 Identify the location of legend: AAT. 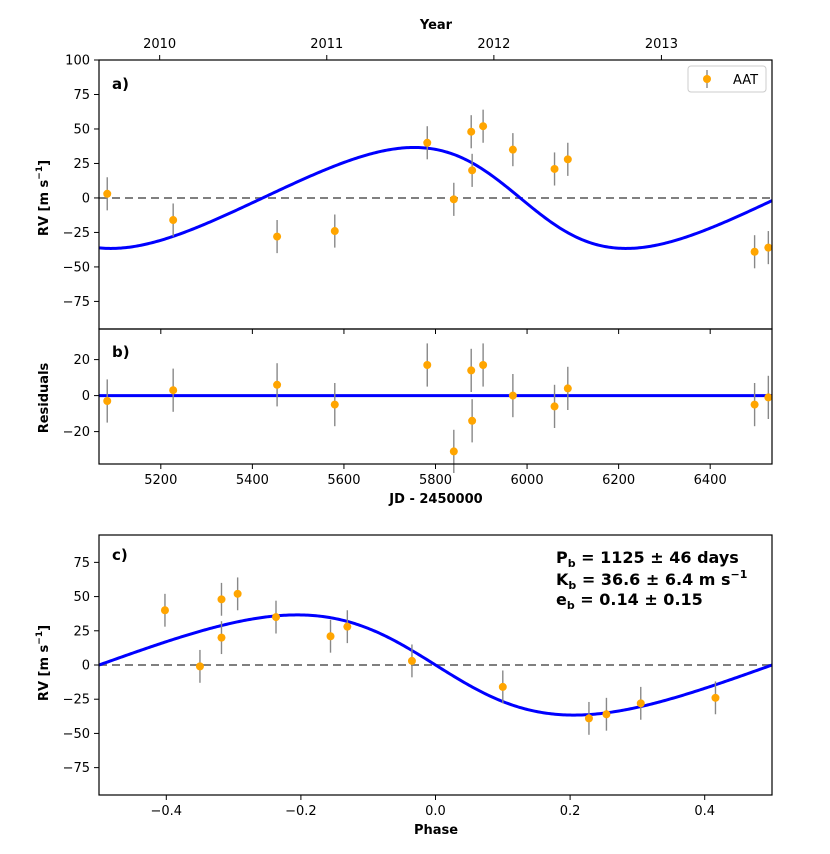
(727, 79).